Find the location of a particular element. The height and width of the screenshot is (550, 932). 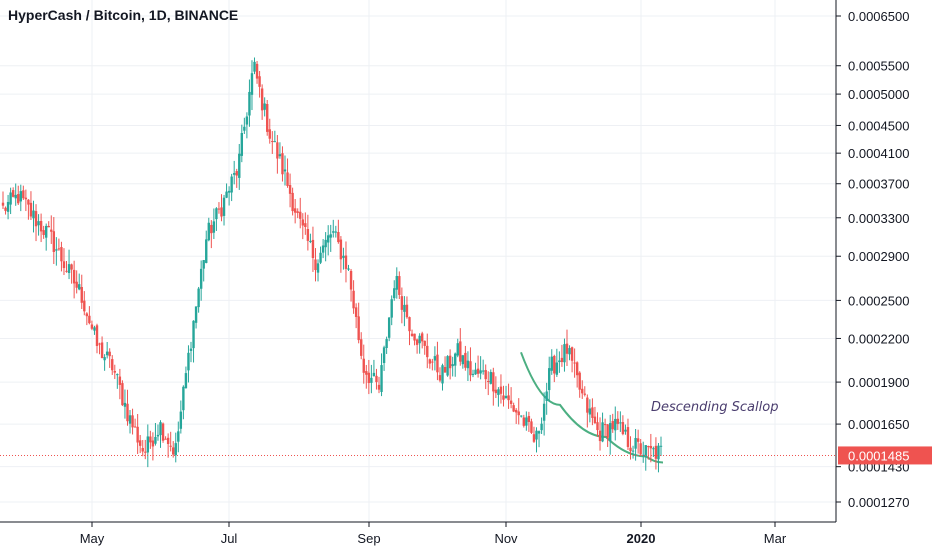

last-price-tag-bg is located at coordinates (885, 455).